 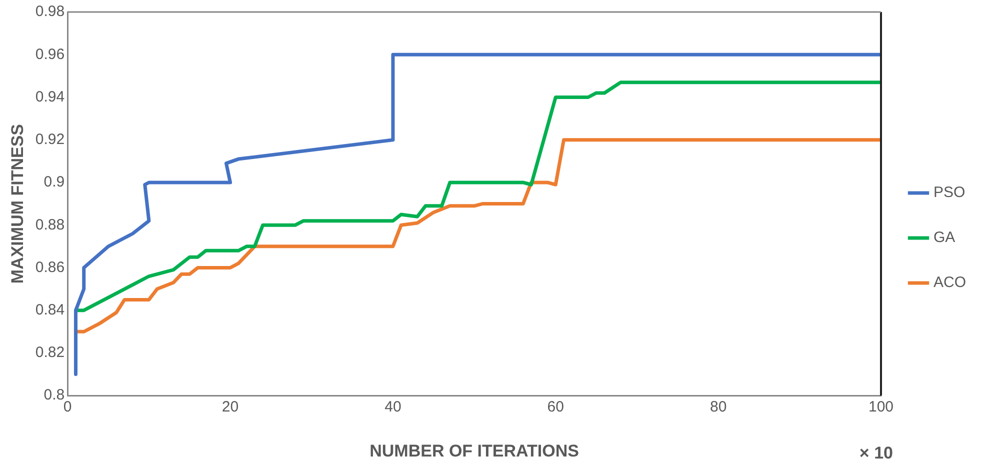 I want to click on y-tick-label: 0.9, so click(x=54, y=182).